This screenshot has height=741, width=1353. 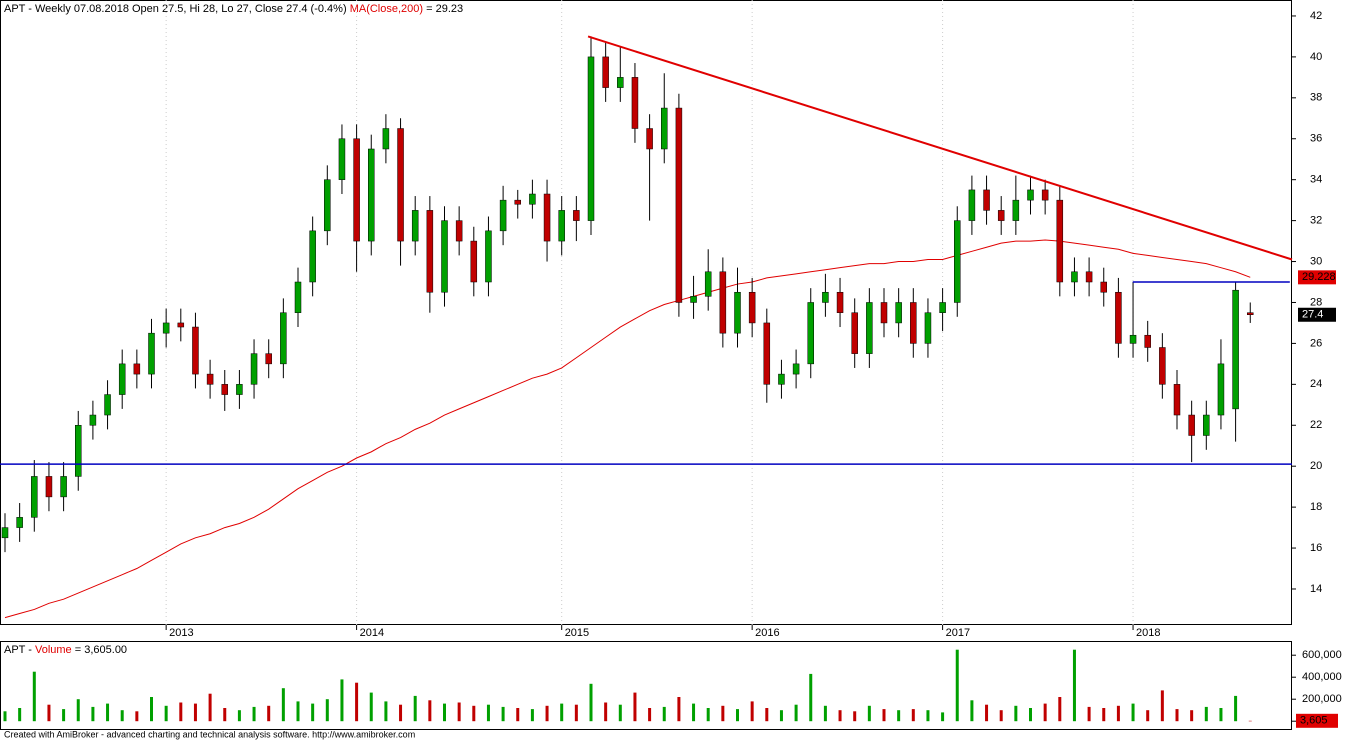 What do you see at coordinates (577, 633) in the screenshot?
I see `x-tick-label: 2015` at bounding box center [577, 633].